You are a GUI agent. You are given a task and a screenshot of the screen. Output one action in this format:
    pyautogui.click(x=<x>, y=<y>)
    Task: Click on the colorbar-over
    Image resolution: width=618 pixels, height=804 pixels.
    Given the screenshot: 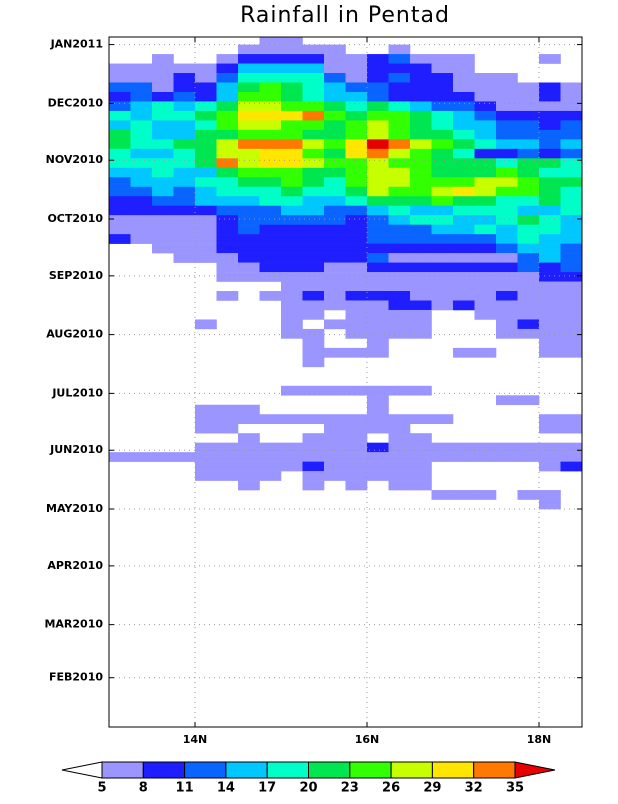 What is the action you would take?
    pyautogui.click(x=535, y=770)
    